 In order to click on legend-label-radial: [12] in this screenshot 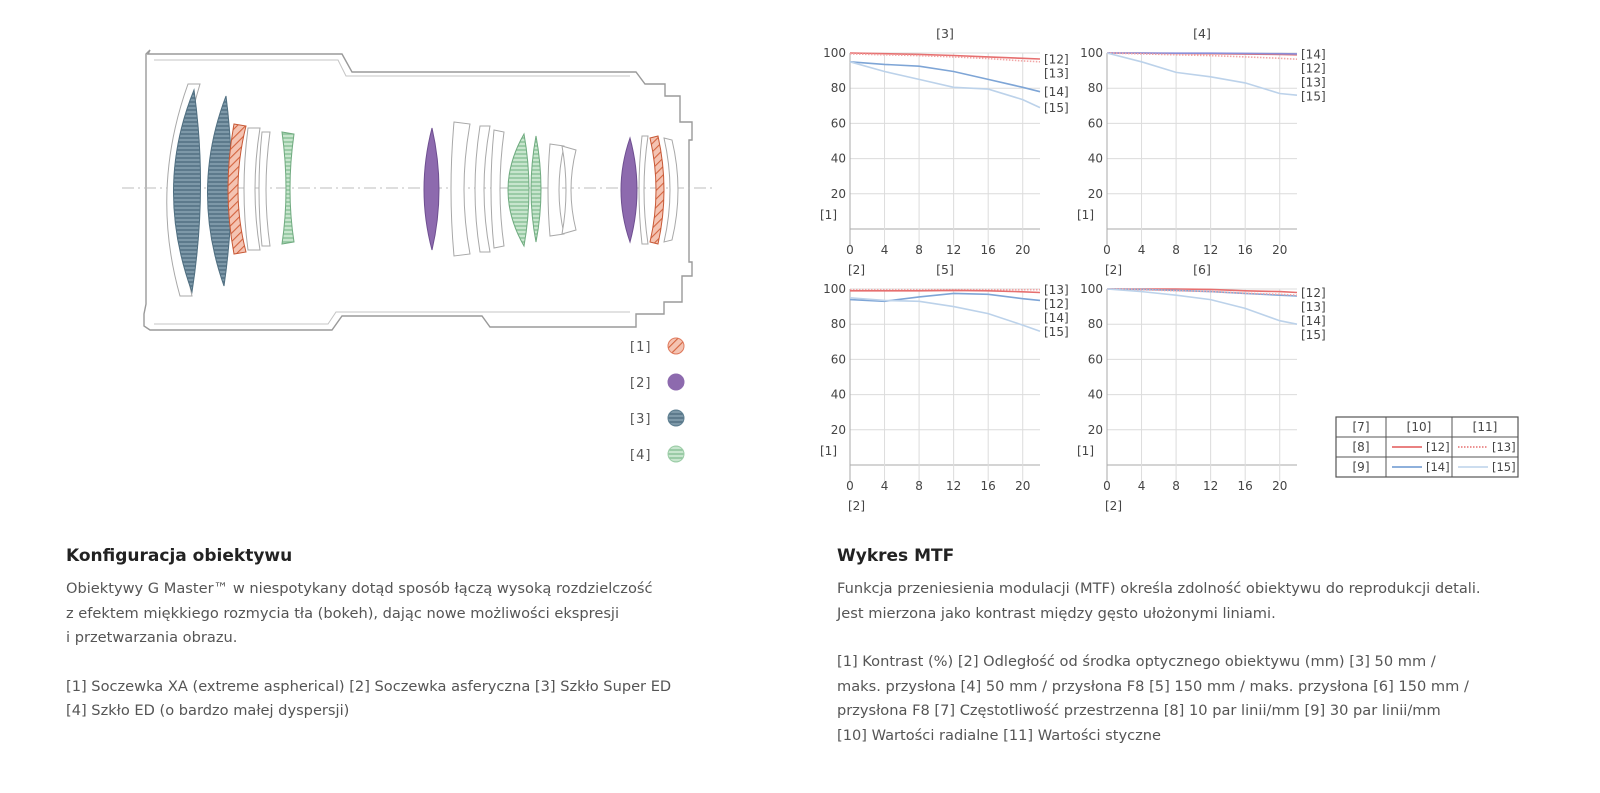, I will do `click(1438, 447)`.